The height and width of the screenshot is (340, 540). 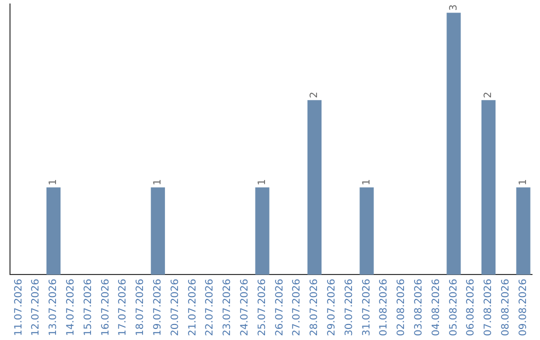 I want to click on x-tick-label: 01.08.2026, so click(x=384, y=307).